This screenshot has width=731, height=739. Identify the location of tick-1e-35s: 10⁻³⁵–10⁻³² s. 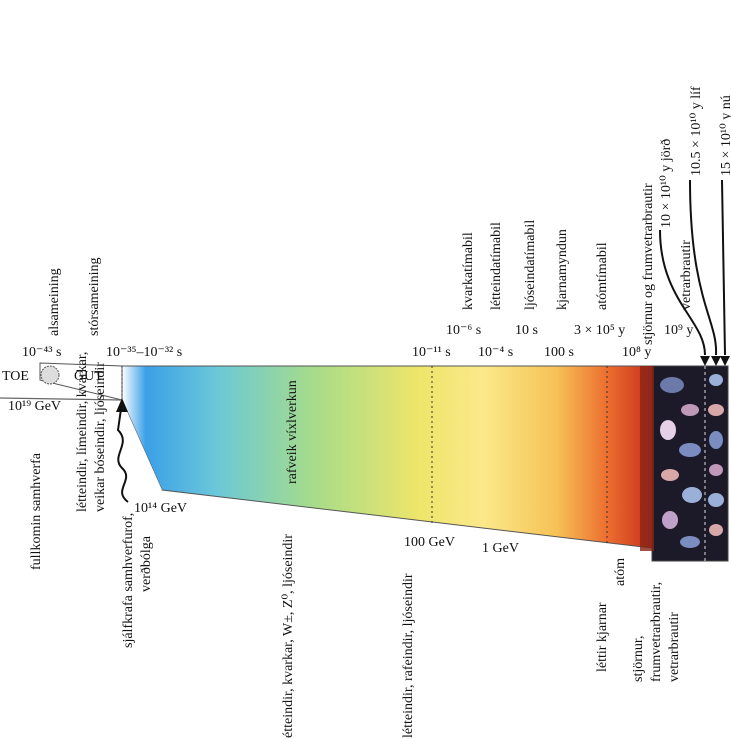
(144, 352).